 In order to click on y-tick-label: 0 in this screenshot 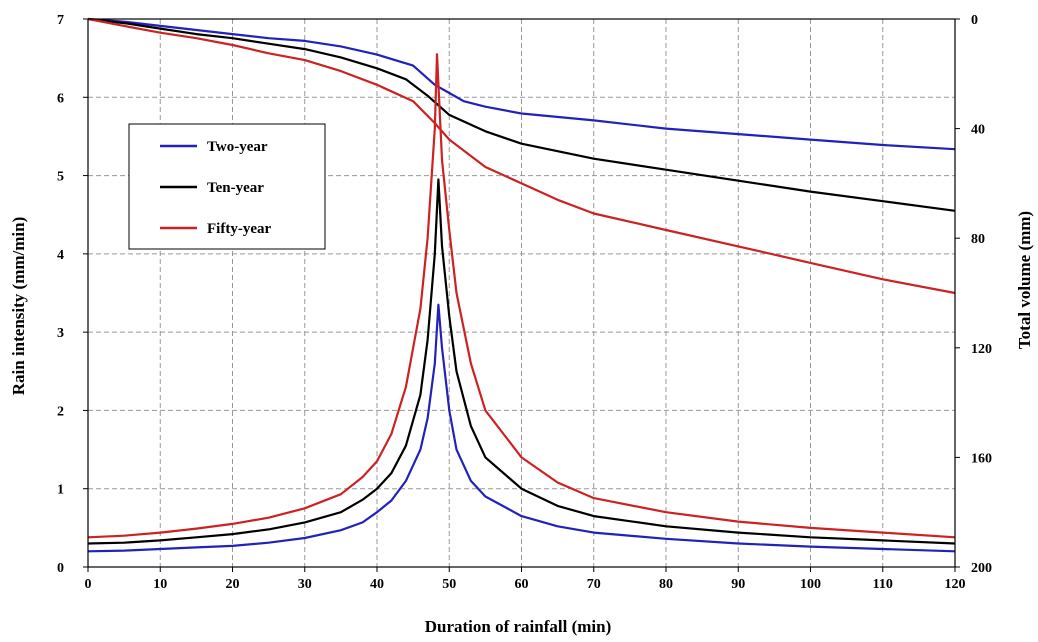, I will do `click(60, 568)`.